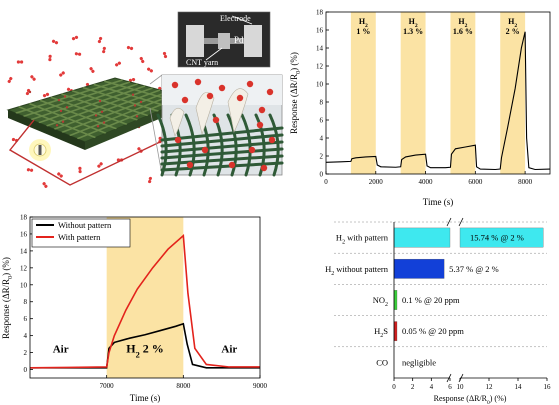 This screenshot has width=559, height=405. Describe the element at coordinates (357, 270) in the screenshot. I see `category-label: H2 without pattern` at that location.